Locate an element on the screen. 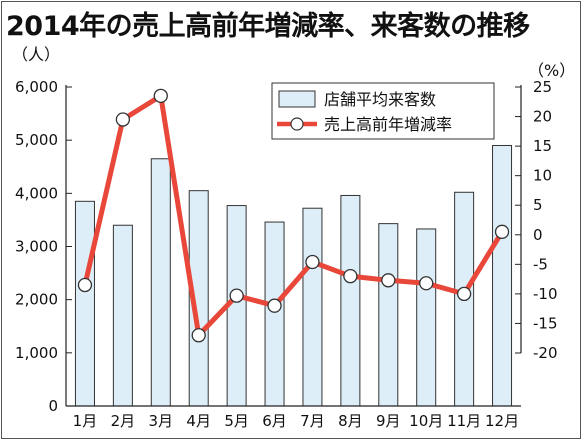  x-tick-label: 2月 is located at coordinates (123, 421).